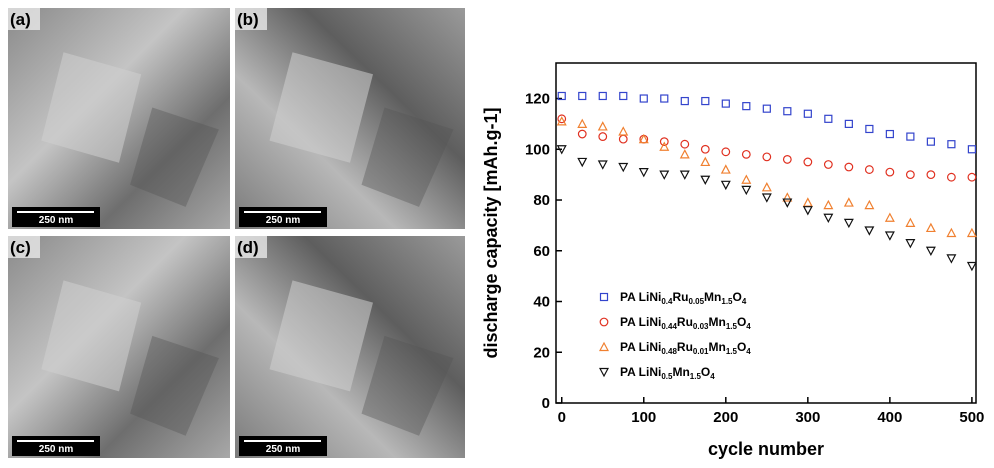 This screenshot has width=994, height=468. What do you see at coordinates (971, 417) in the screenshot?
I see `x-tick-label: 500` at bounding box center [971, 417].